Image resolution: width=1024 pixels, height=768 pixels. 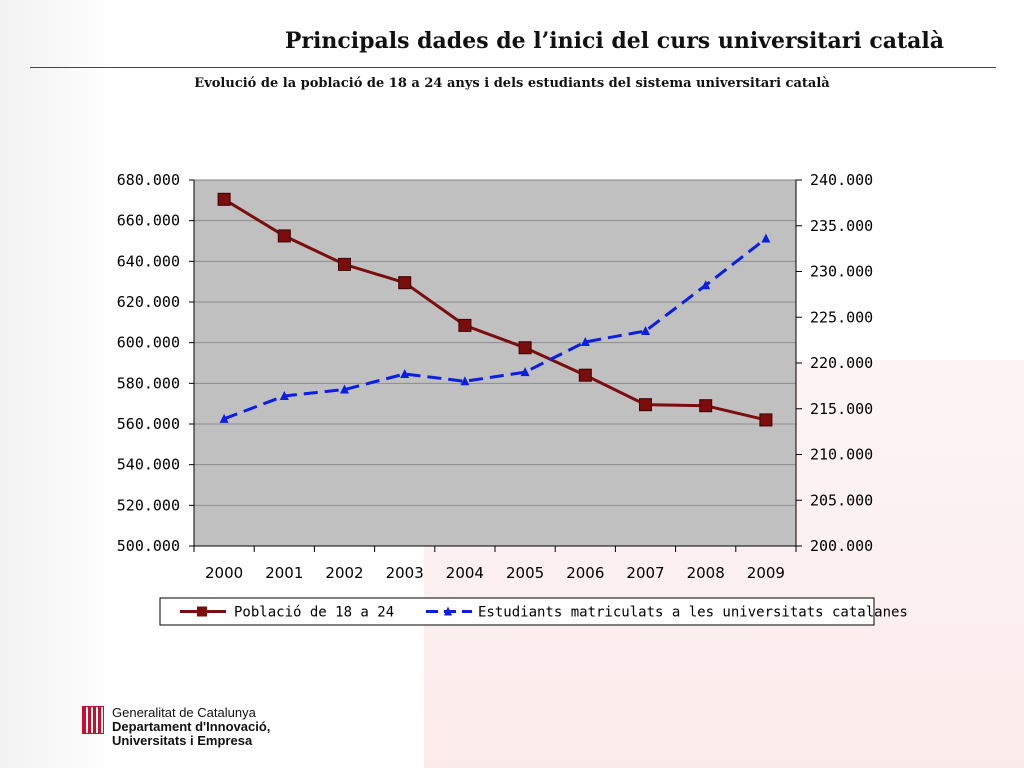 I want to click on y-left-tick-label: 560.000, so click(x=148, y=424).